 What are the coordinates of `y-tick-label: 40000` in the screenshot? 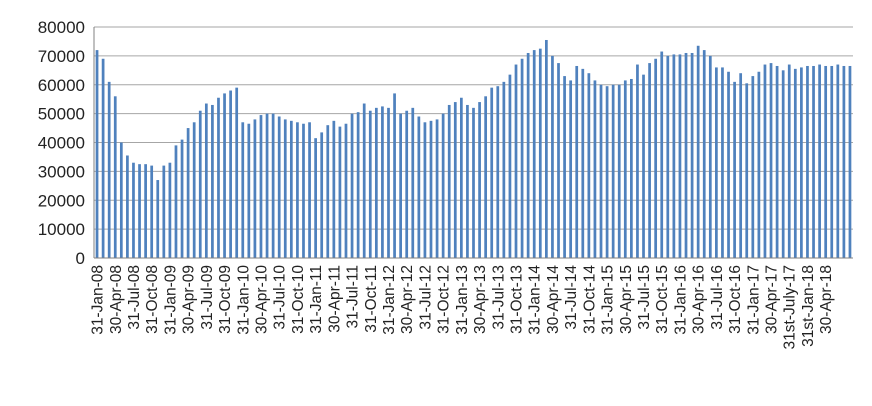 It's located at (61, 143).